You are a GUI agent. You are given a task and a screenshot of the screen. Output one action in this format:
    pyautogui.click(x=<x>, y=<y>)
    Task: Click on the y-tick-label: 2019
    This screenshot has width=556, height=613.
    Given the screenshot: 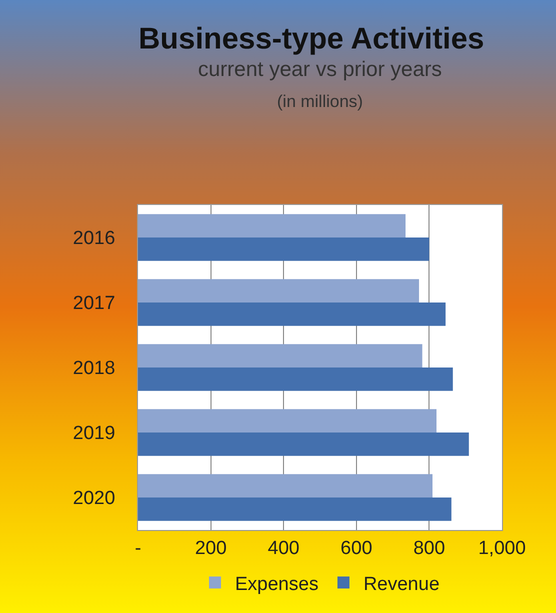 What is the action you would take?
    pyautogui.click(x=94, y=433)
    